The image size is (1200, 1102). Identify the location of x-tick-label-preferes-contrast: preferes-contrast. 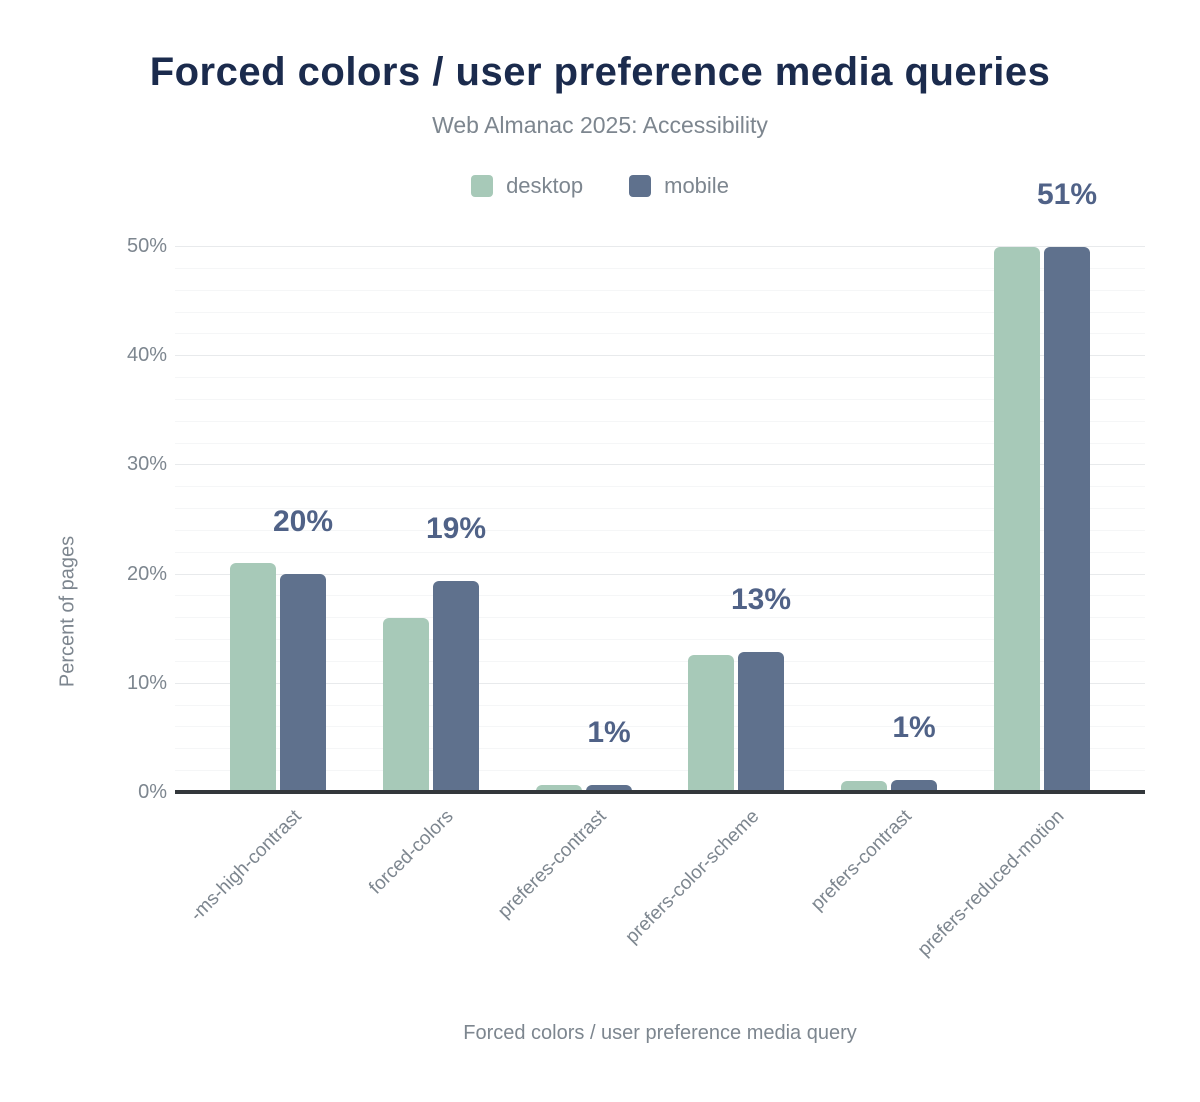
(552, 864).